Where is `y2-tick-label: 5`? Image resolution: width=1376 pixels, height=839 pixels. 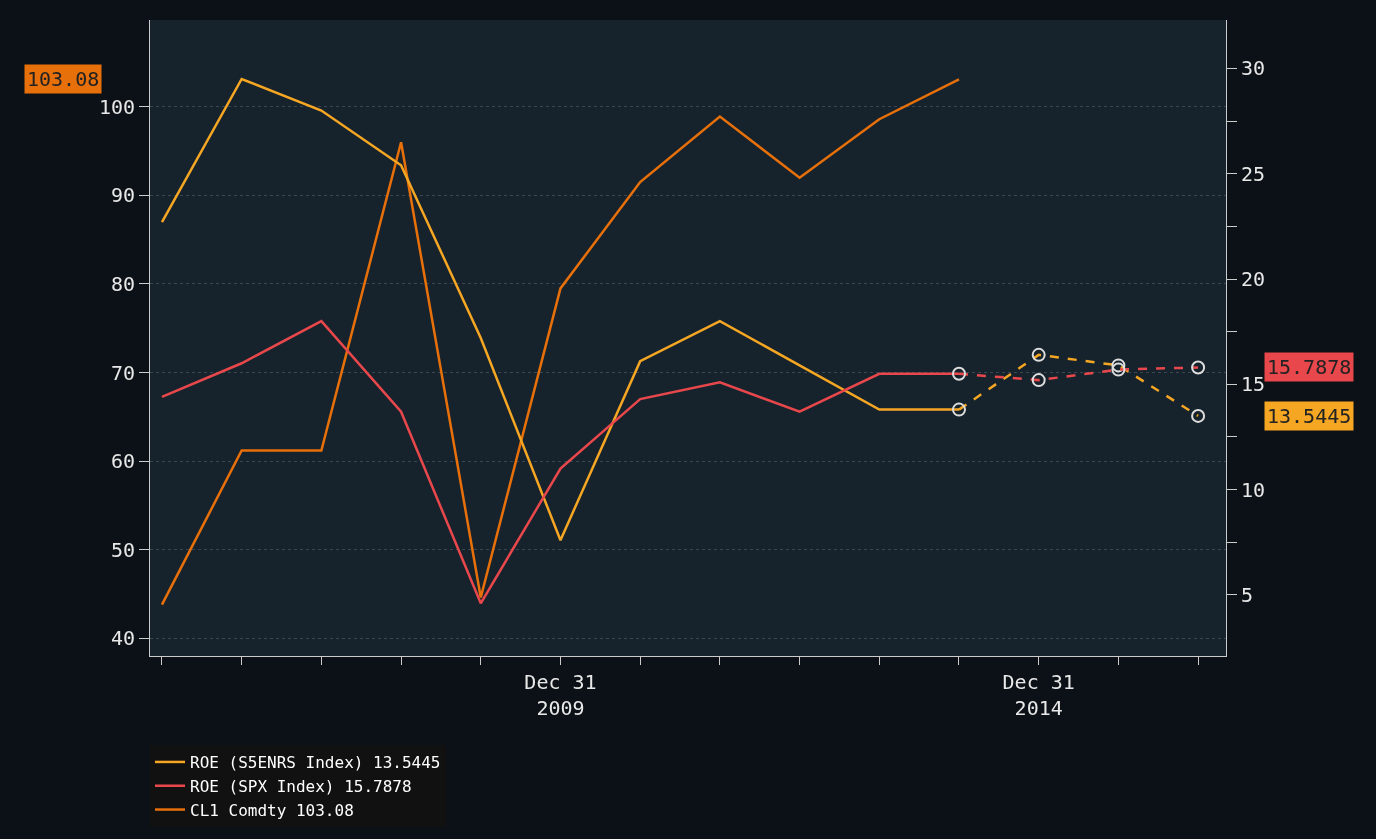 y2-tick-label: 5 is located at coordinates (1247, 594).